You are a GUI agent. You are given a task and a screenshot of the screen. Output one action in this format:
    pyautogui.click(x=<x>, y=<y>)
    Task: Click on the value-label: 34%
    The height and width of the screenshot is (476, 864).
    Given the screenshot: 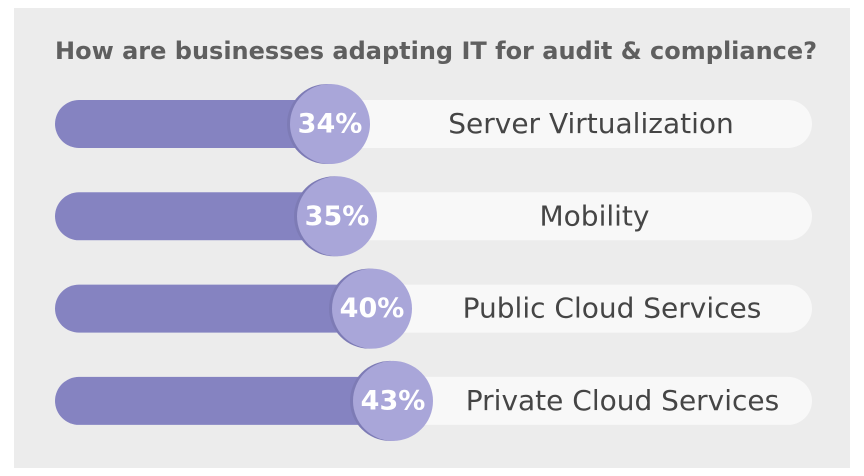 What is the action you would take?
    pyautogui.click(x=330, y=124)
    